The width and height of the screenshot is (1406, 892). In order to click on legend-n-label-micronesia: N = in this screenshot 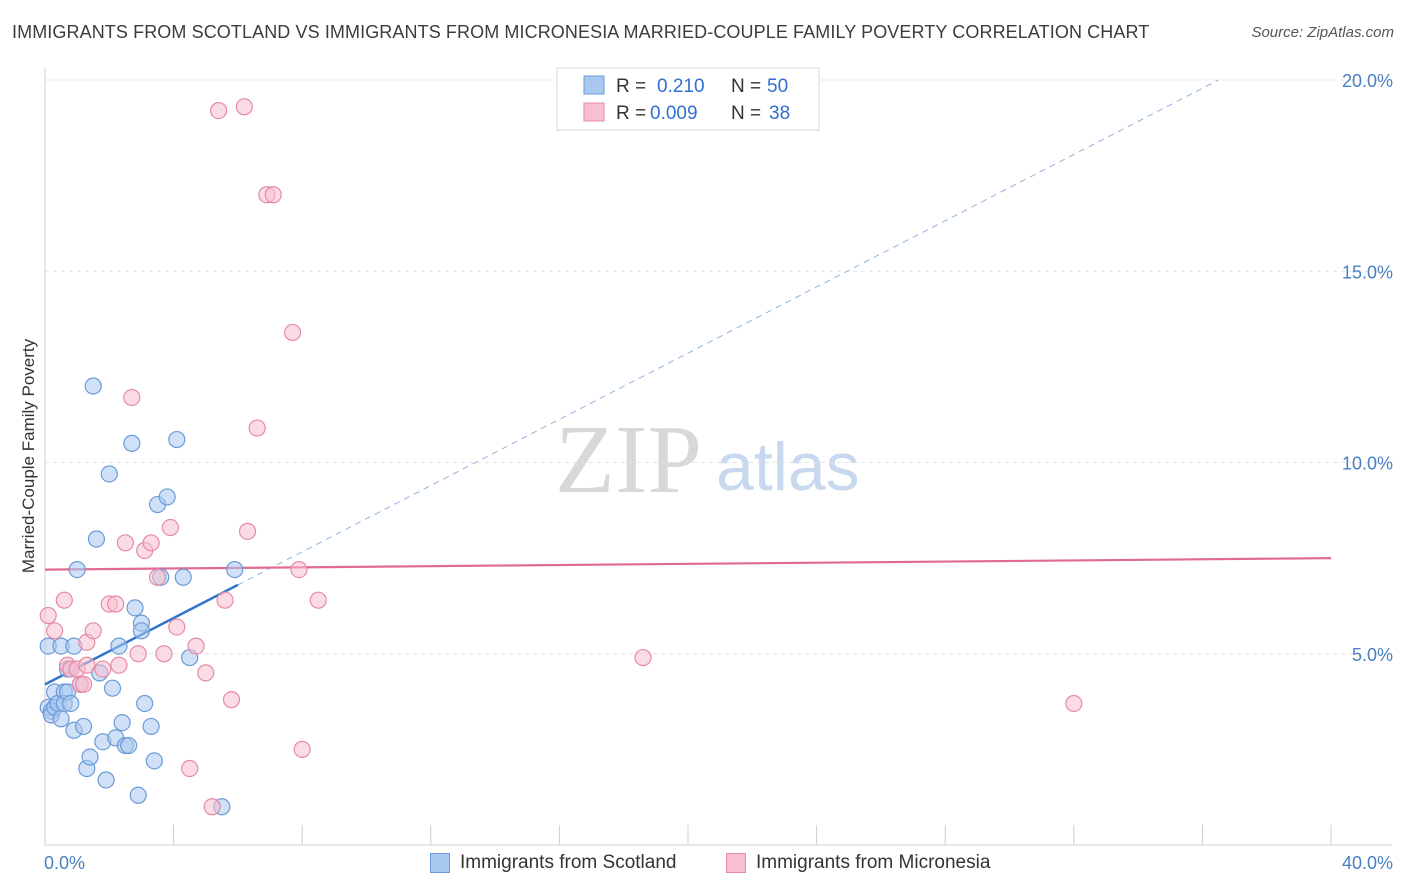, I will do `click(746, 113)`.